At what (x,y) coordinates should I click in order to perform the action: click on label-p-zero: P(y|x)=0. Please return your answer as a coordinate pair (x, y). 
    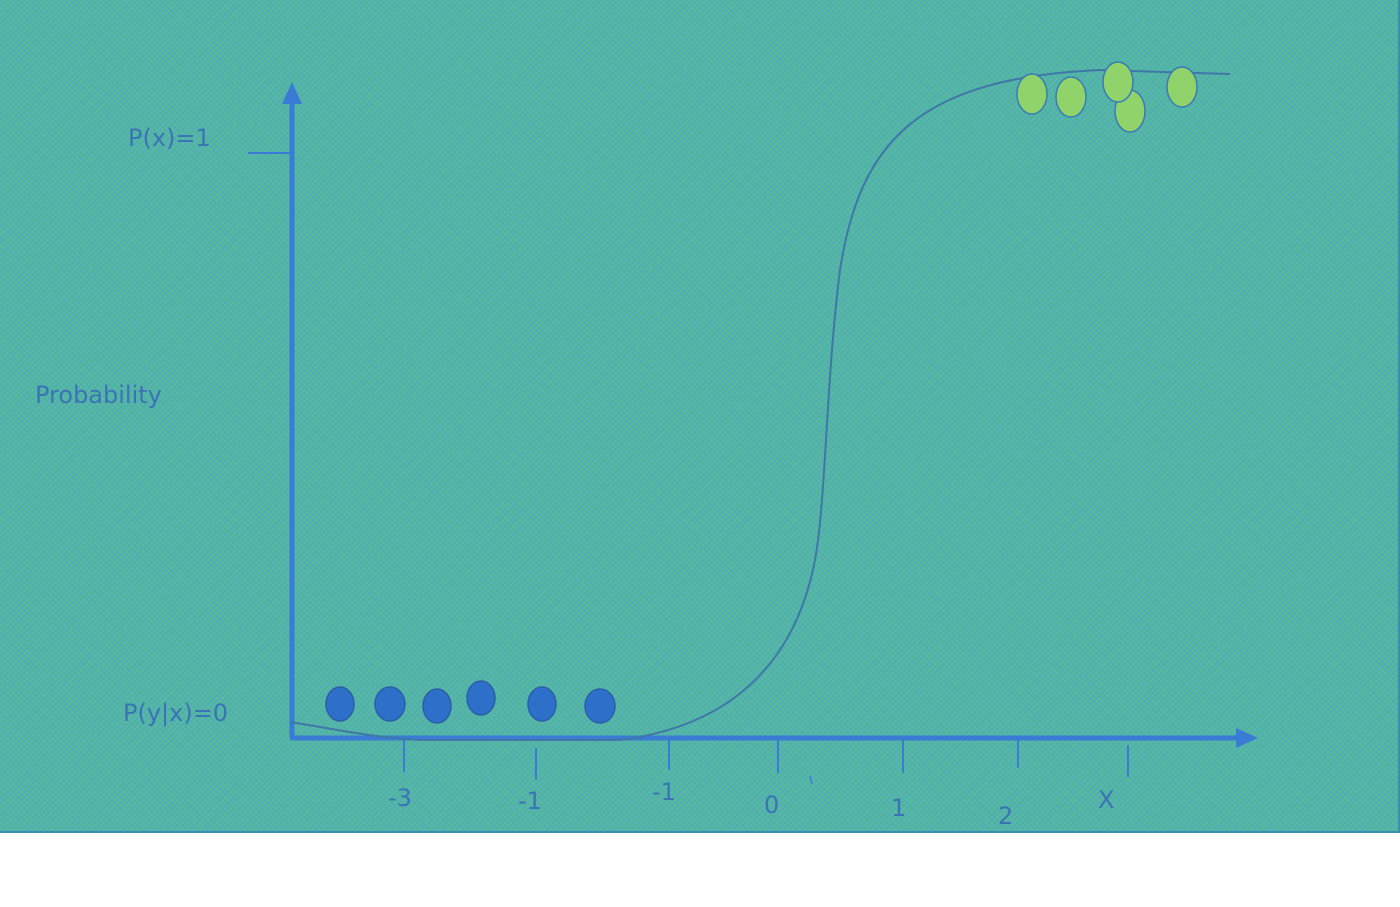
    Looking at the image, I should click on (175, 713).